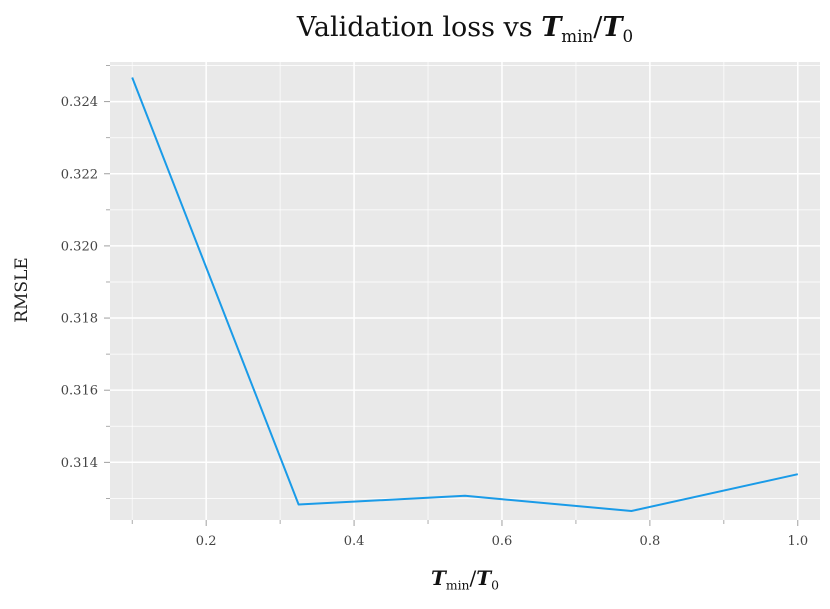  What do you see at coordinates (354, 541) in the screenshot?
I see `x-tick-label: 0.4` at bounding box center [354, 541].